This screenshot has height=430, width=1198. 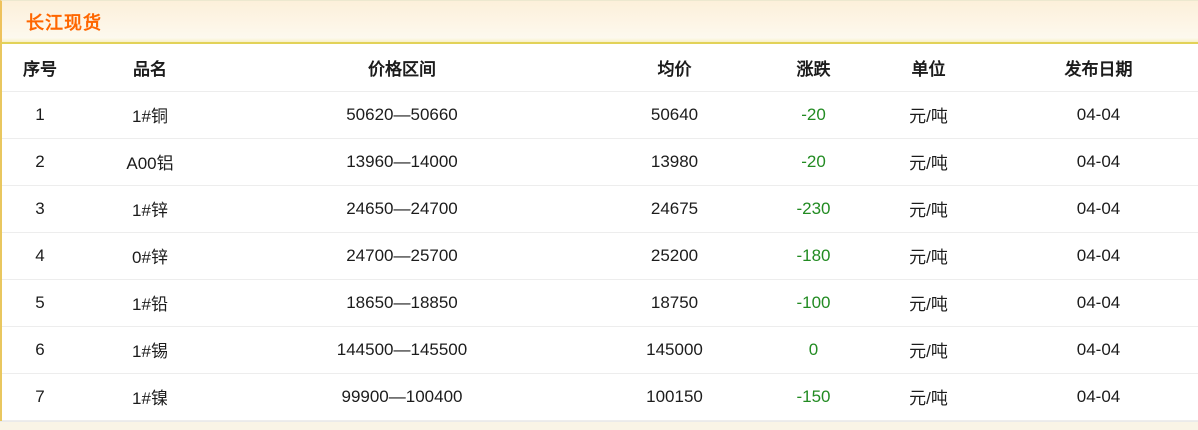 I want to click on cell-name: A00铝, so click(x=150, y=162).